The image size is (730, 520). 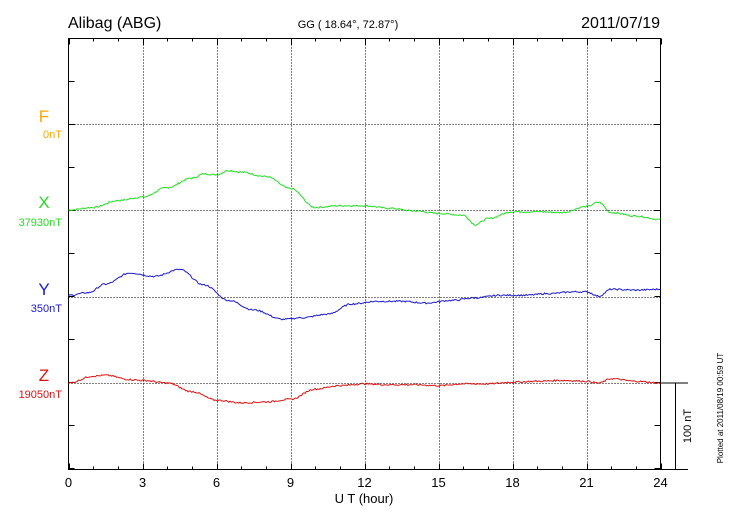 I want to click on plotted-note: Plotted at 2011/08/19 00:59 UT, so click(x=720, y=408).